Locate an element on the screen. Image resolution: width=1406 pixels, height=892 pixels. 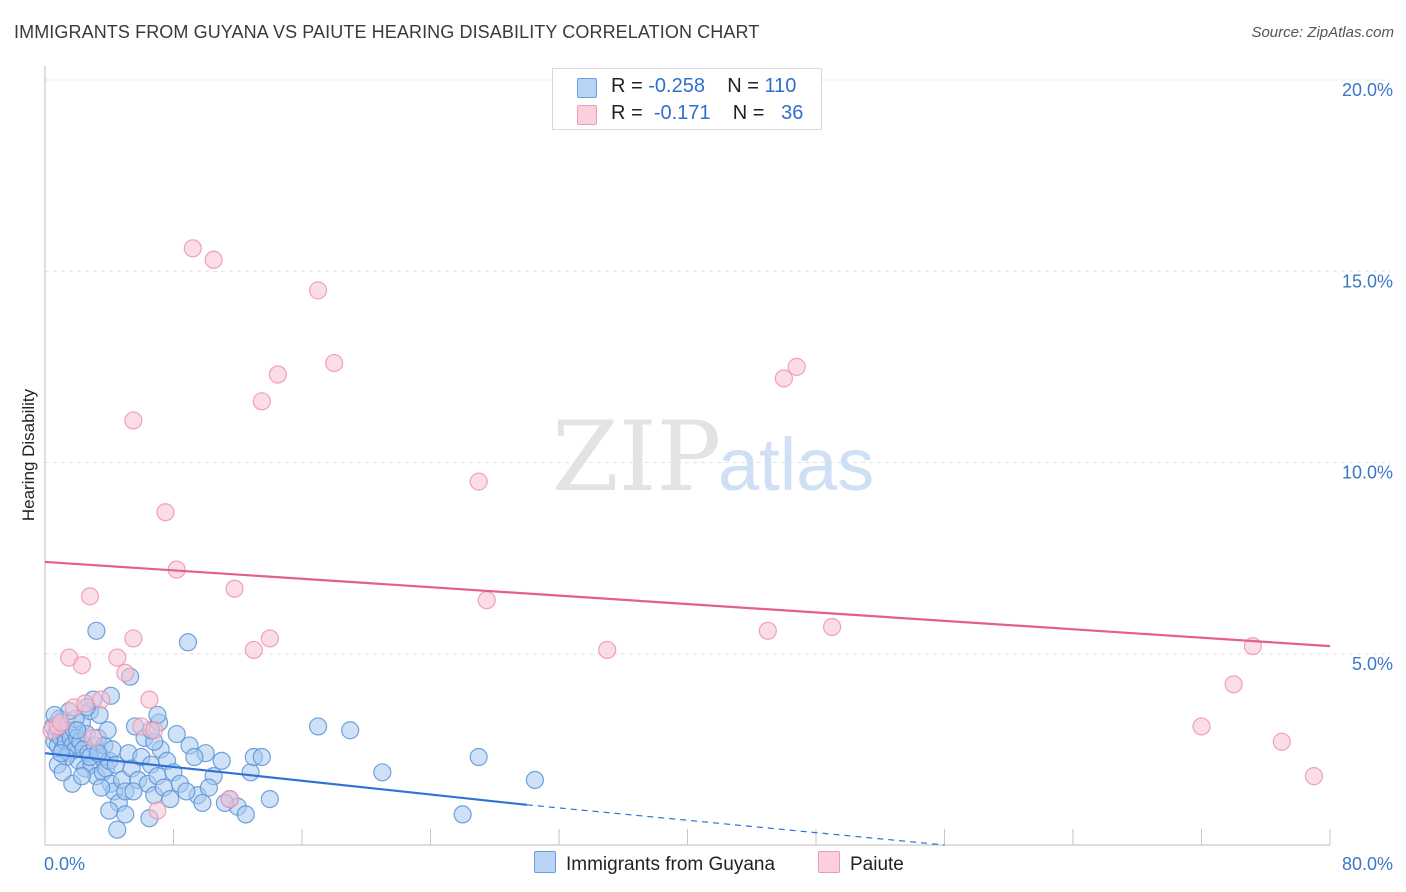
legend-swatch-guyana is located at coordinates (587, 88).